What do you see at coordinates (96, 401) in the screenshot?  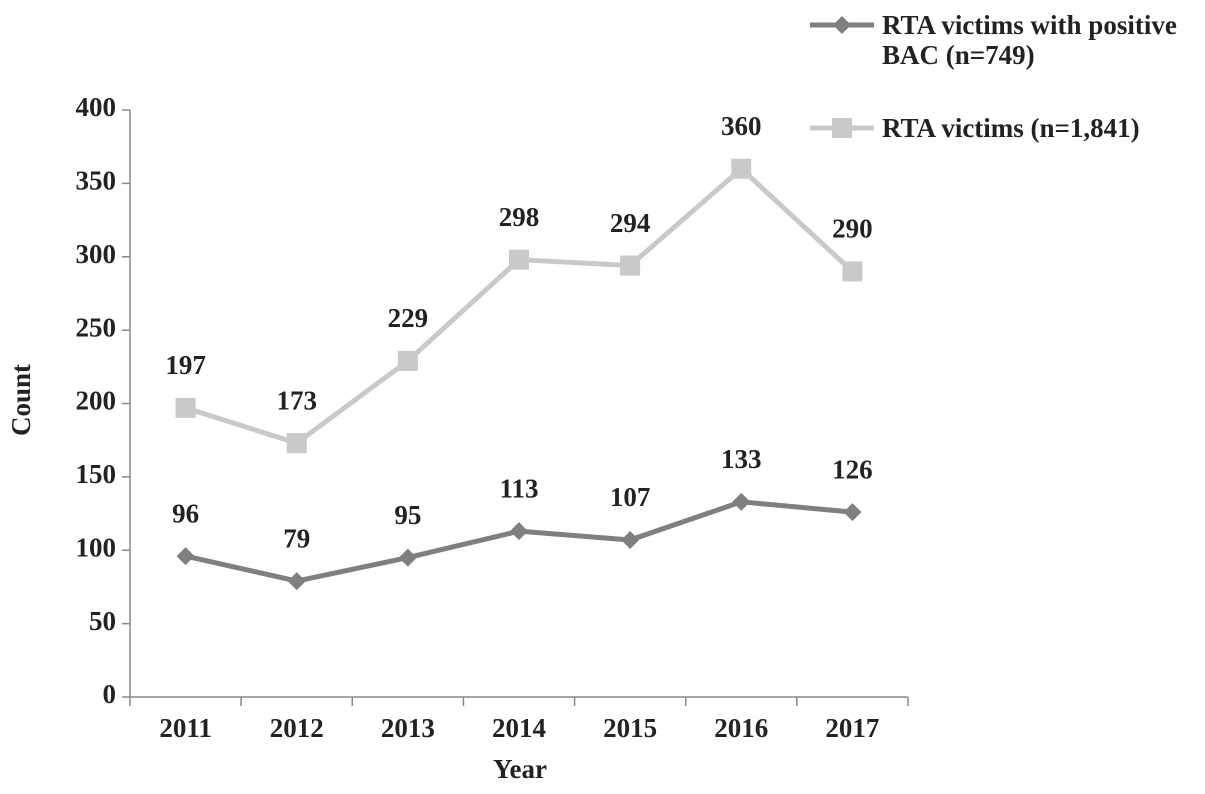 I see `y-tick-label: 200` at bounding box center [96, 401].